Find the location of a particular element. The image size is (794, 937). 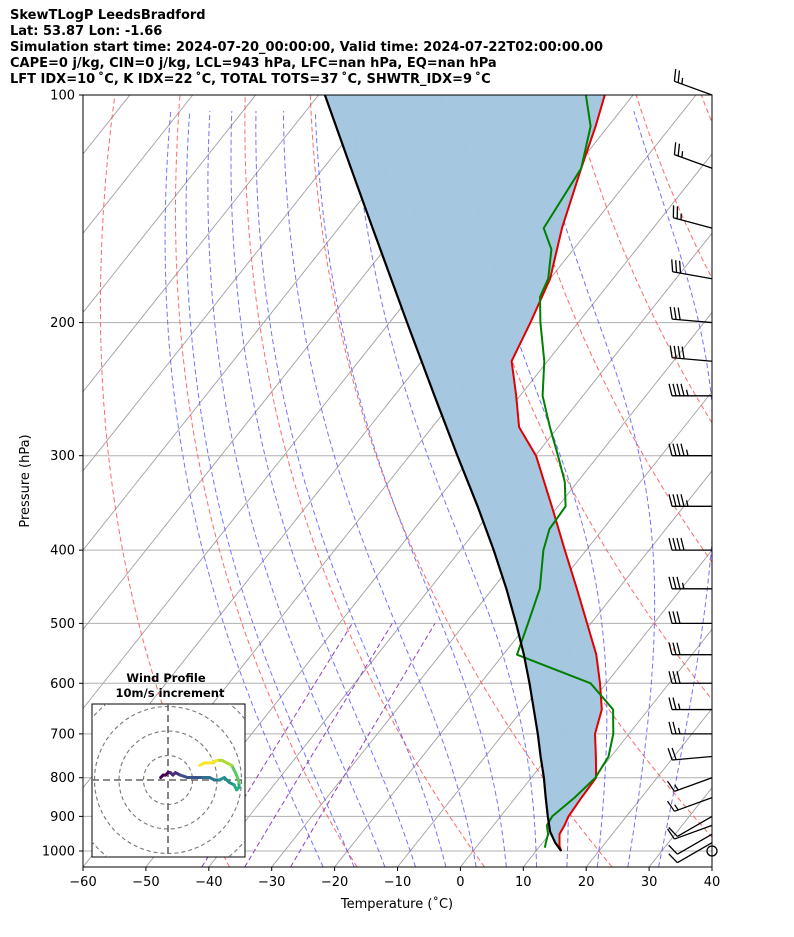

hodograph-segment is located at coordinates (202, 764).